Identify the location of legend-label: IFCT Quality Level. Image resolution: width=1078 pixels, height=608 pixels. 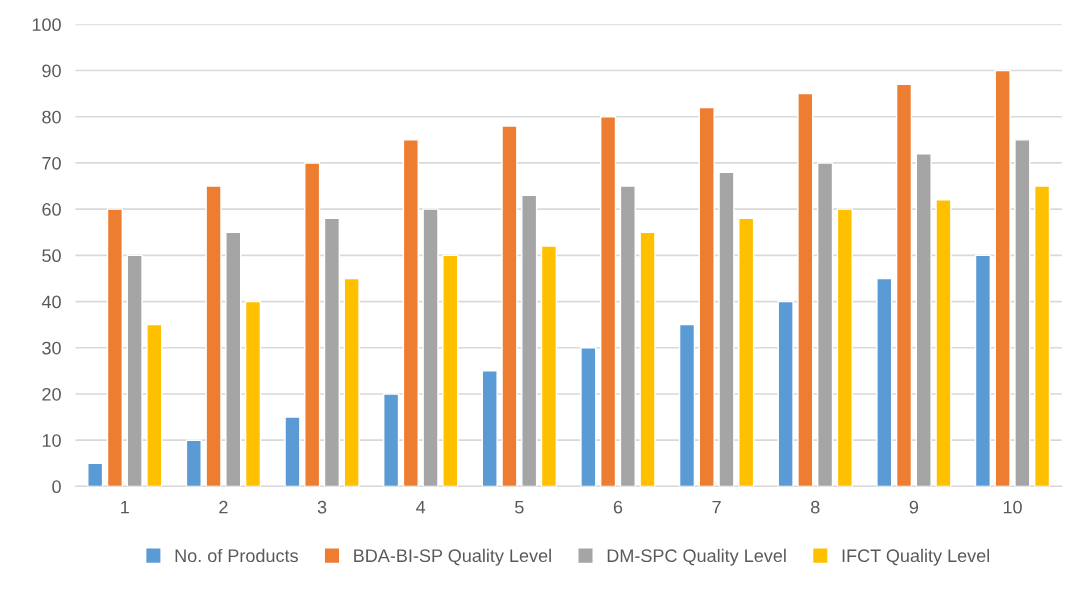
(916, 557).